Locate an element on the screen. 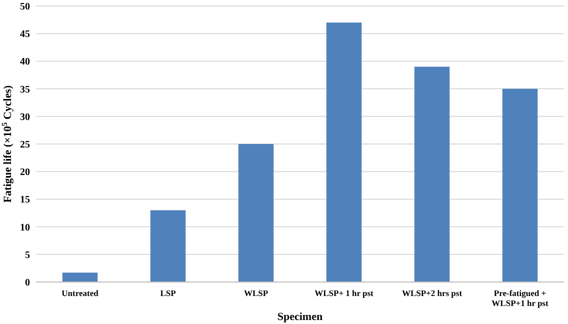 This screenshot has width=568, height=324. x-axis-title: Specimen is located at coordinates (300, 317).